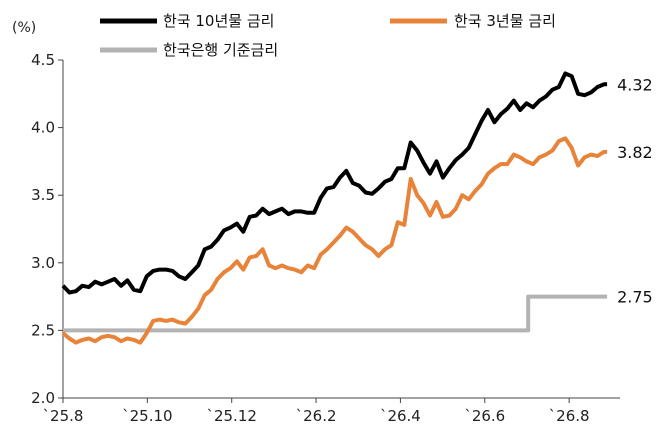 Image resolution: width=664 pixels, height=440 pixels. What do you see at coordinates (316, 416) in the screenshot?
I see `x-tick-label: `26.2` at bounding box center [316, 416].